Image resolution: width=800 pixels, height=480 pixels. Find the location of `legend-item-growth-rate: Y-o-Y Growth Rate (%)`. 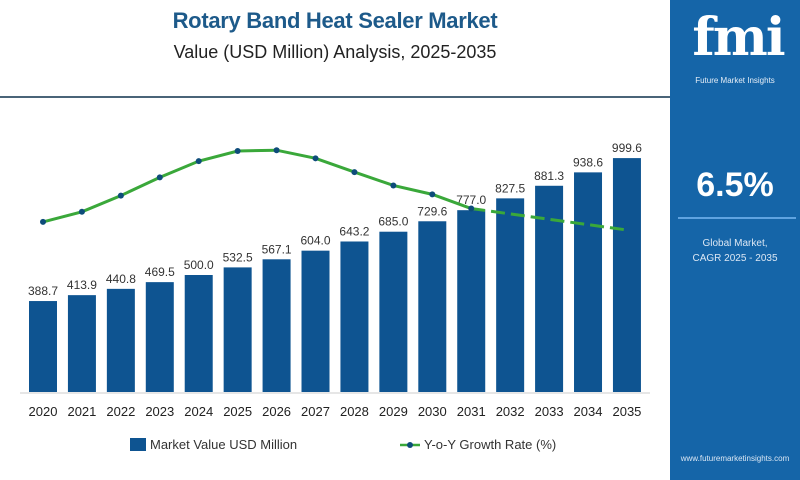

legend-item-growth-rate: Y-o-Y Growth Rate (%) is located at coordinates (478, 444).